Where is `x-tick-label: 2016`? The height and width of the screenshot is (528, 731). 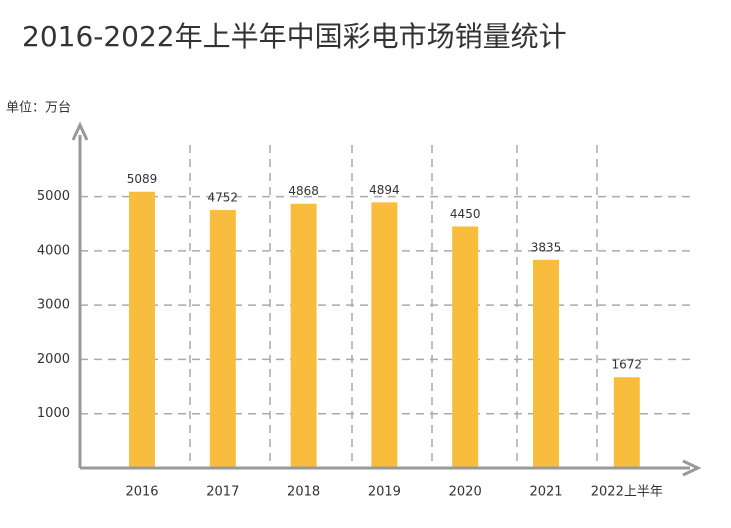 x-tick-label: 2016 is located at coordinates (141, 492).